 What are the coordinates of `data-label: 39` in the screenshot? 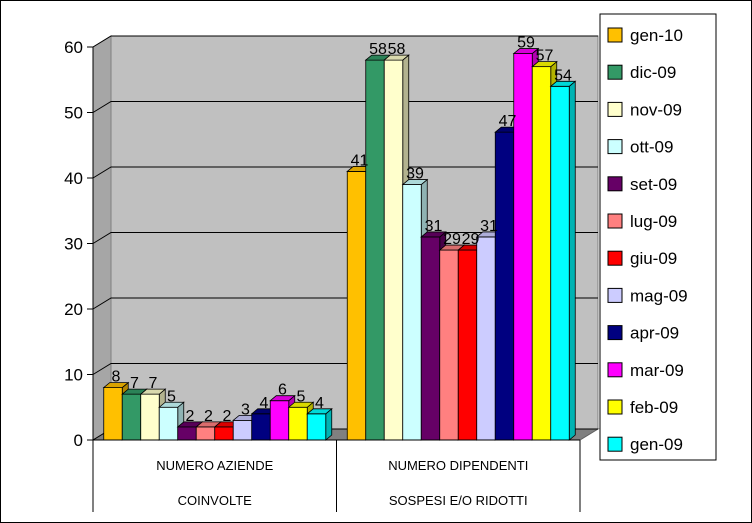 It's located at (415, 174).